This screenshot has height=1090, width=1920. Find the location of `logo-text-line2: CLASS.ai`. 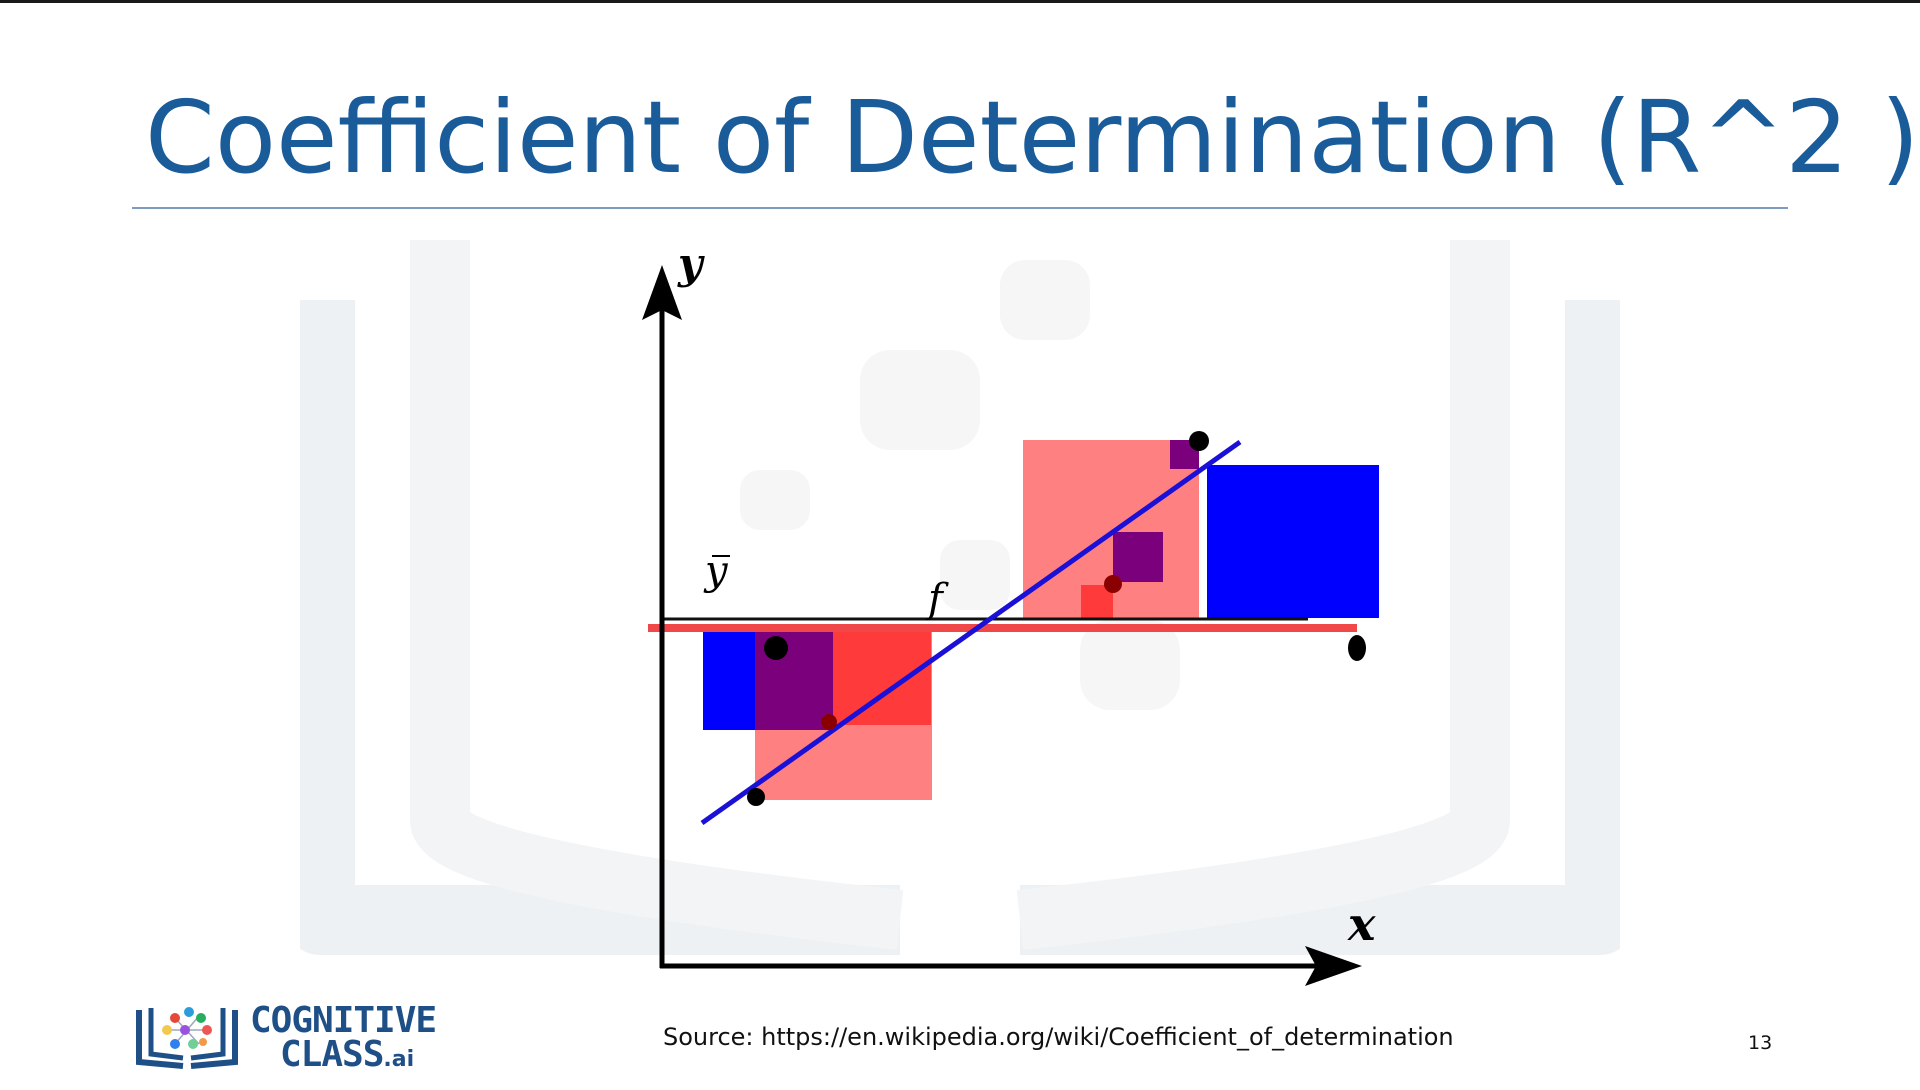

logo-text-line2: CLASS.ai is located at coordinates (347, 1054).